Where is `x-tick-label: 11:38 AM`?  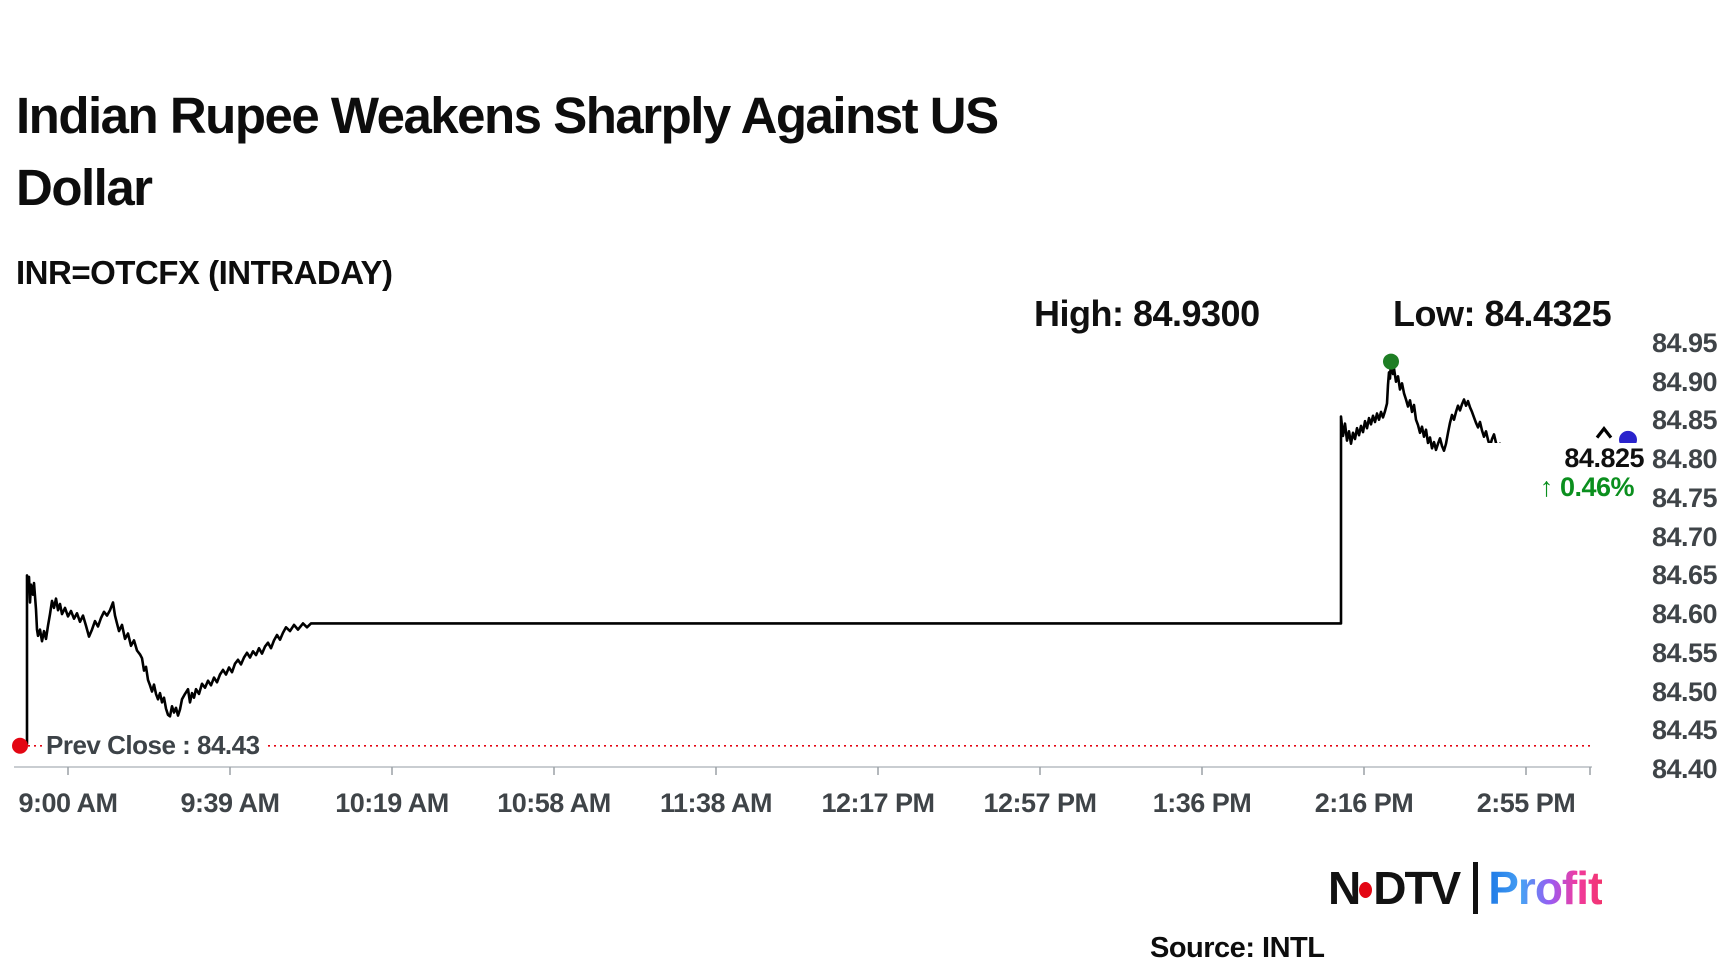
x-tick-label: 11:38 AM is located at coordinates (716, 803).